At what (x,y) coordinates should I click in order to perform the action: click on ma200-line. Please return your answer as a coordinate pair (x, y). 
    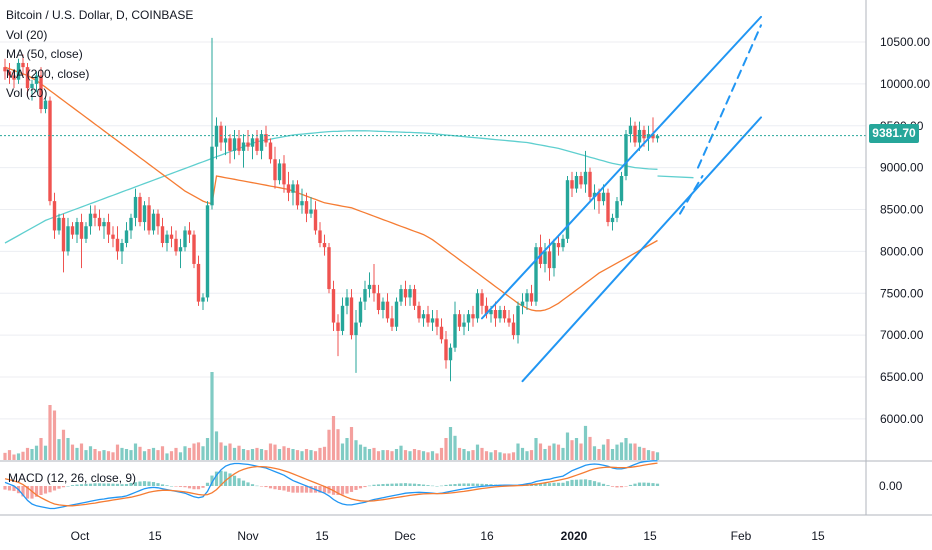
    Looking at the image, I should click on (331, 187).